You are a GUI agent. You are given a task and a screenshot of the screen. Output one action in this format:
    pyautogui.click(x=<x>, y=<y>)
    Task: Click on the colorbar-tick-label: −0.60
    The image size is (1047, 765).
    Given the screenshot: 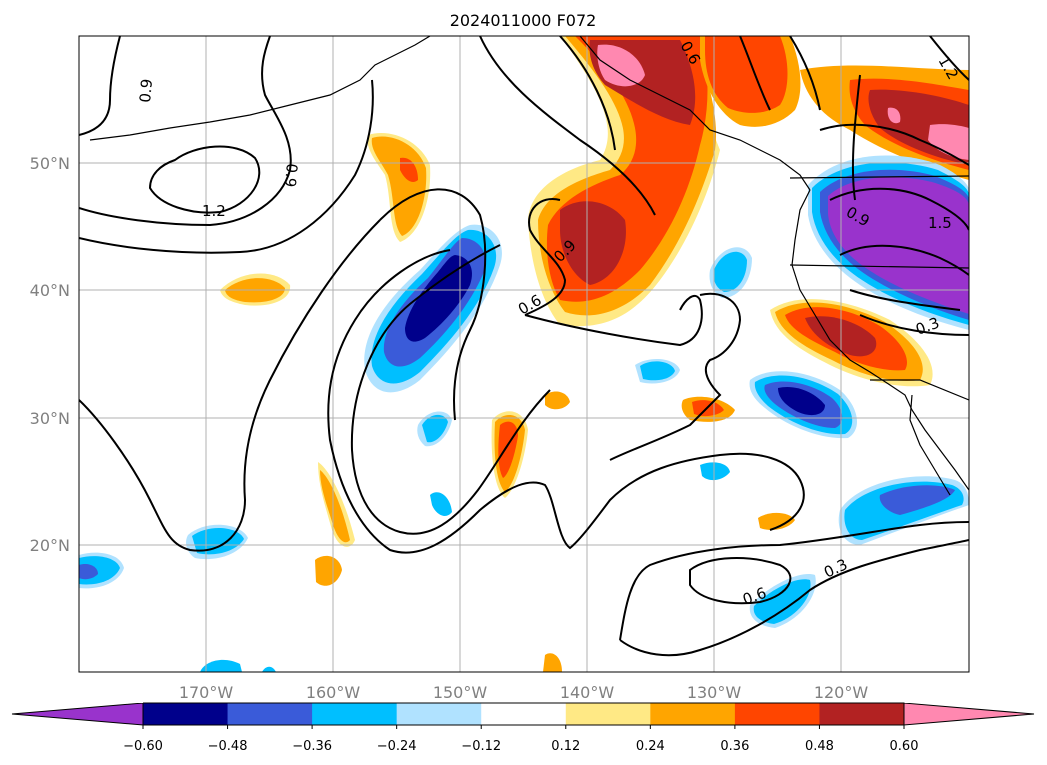 What is the action you would take?
    pyautogui.click(x=143, y=746)
    